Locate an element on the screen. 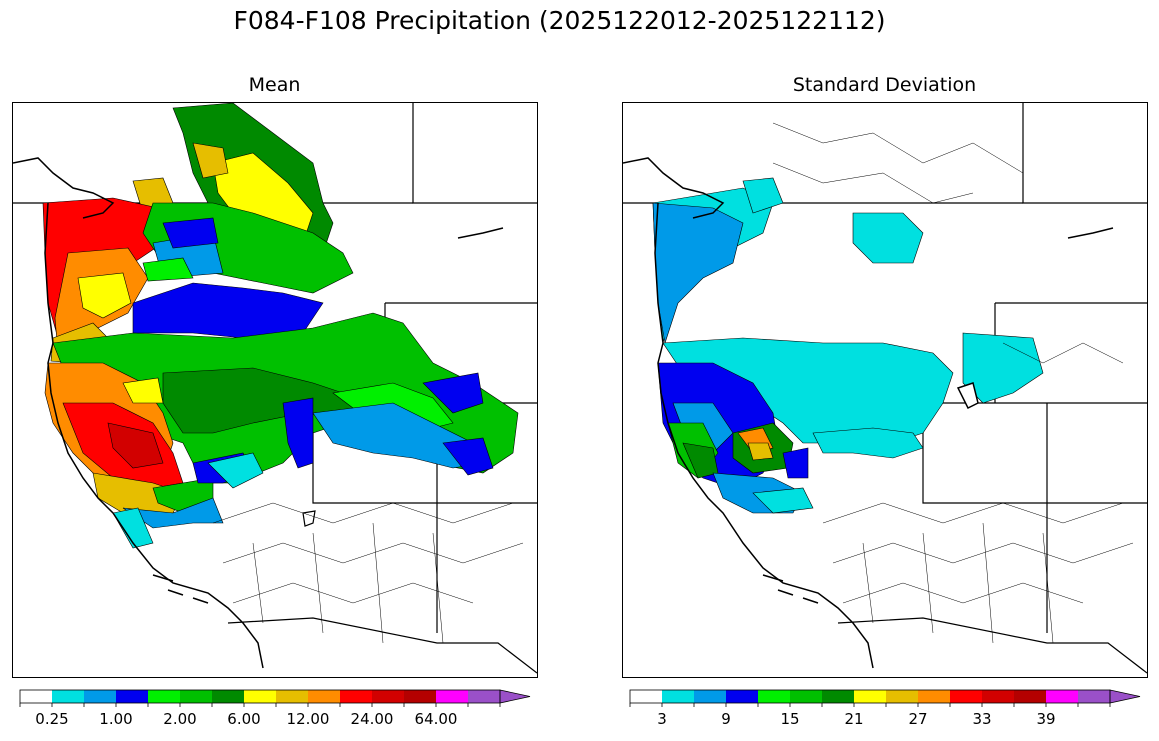 This screenshot has height=741, width=1159. stdev-panel-title: Standard Deviation is located at coordinates (884, 85).